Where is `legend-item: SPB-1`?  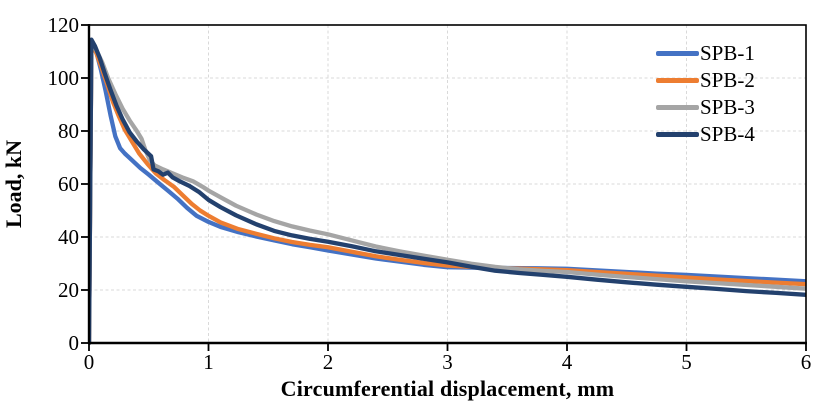 legend-item: SPB-1 is located at coordinates (705, 53).